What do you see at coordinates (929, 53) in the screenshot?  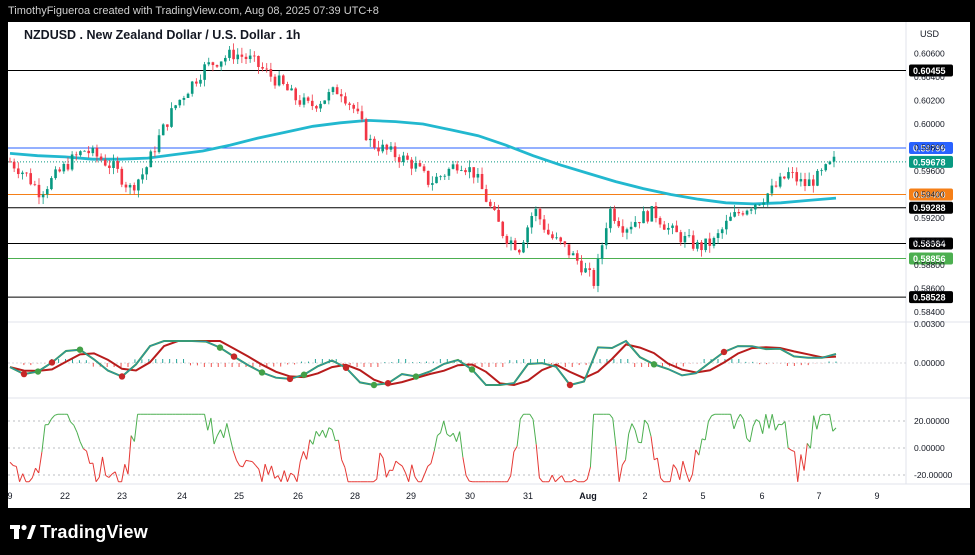 I see `price-tick-label: 0.60600` at bounding box center [929, 53].